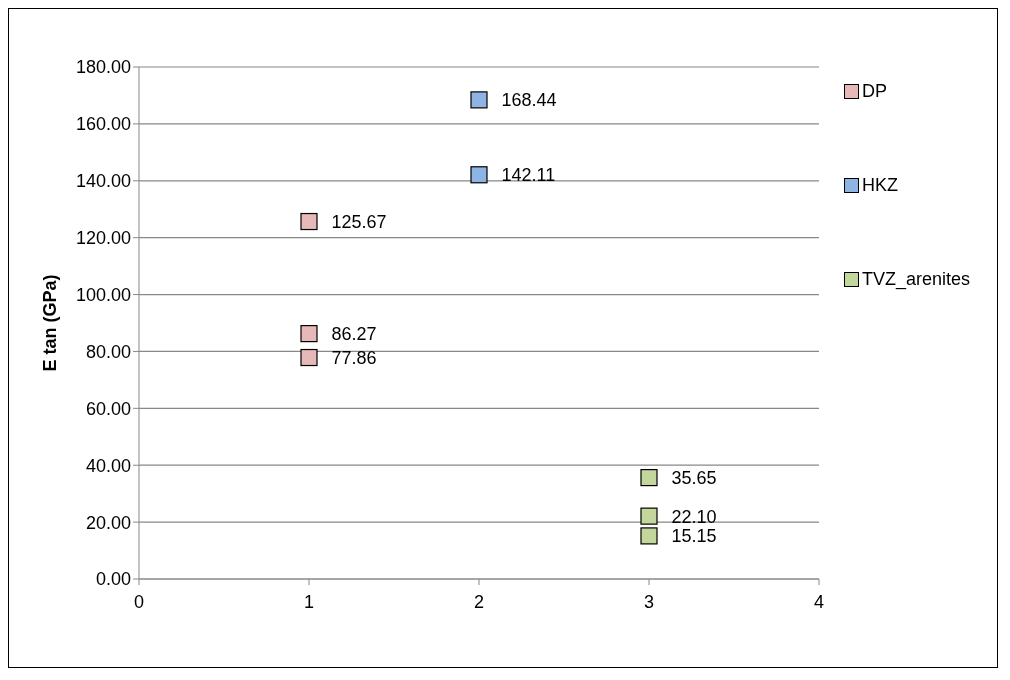 This screenshot has height=680, width=1010. Describe the element at coordinates (113, 579) in the screenshot. I see `y-tick-label: 0.00` at that location.